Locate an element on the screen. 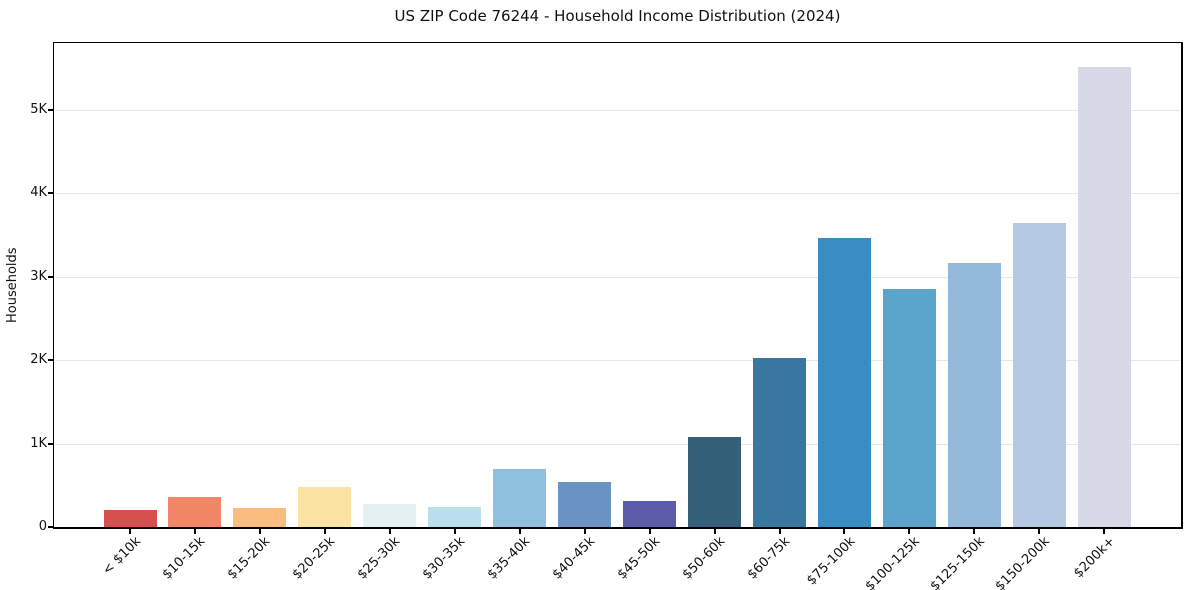  bar-100-125k is located at coordinates (909, 408).